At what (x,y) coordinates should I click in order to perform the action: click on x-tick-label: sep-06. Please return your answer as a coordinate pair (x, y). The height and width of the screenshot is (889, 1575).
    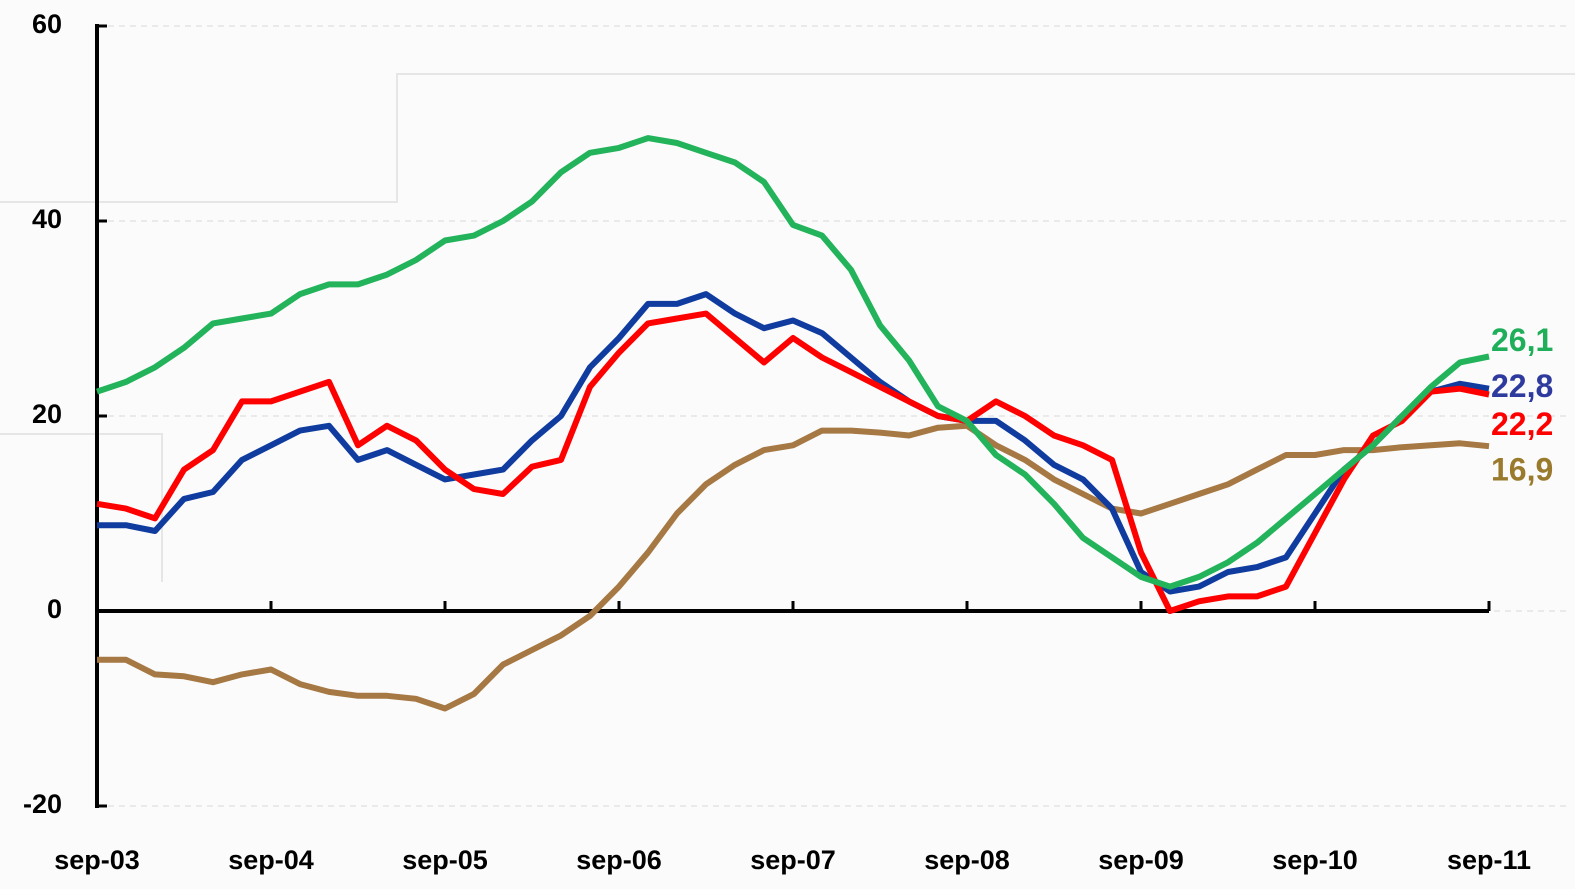
    Looking at the image, I should click on (619, 860).